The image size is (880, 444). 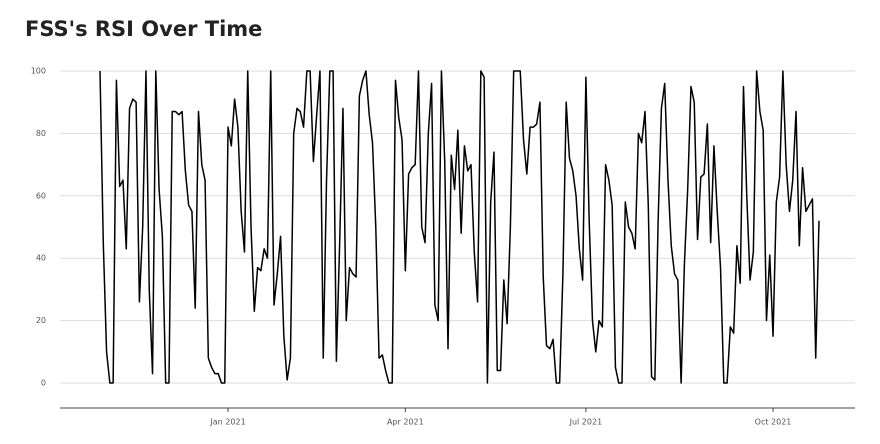 What do you see at coordinates (405, 422) in the screenshot?
I see `x-tick-label: Apr 2021` at bounding box center [405, 422].